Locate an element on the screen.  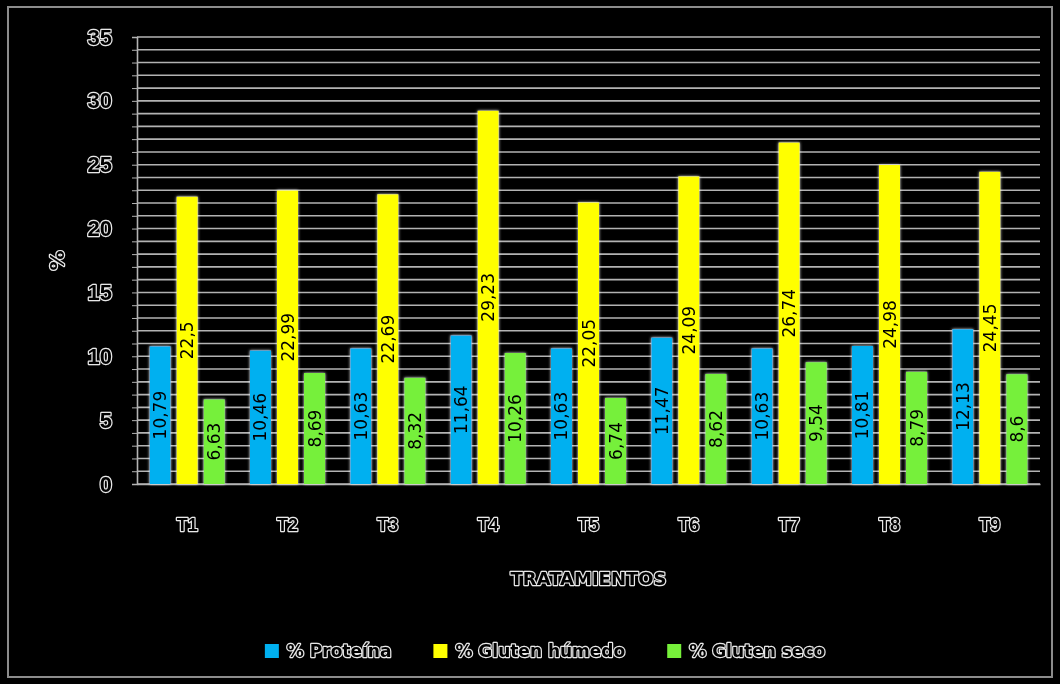
data-label: 10,46 is located at coordinates (260, 417).